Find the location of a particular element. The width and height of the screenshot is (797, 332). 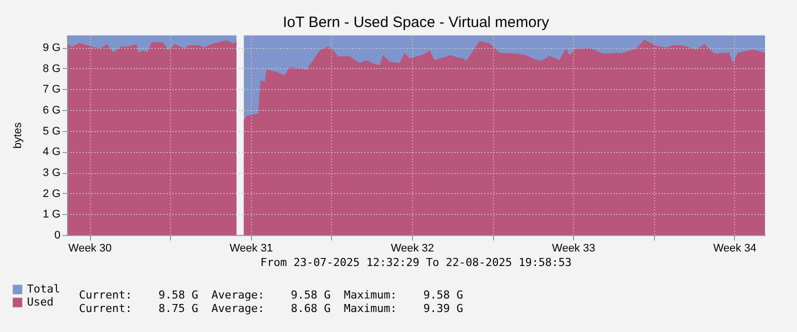

y-tick-label: 3 G is located at coordinates (51, 173).